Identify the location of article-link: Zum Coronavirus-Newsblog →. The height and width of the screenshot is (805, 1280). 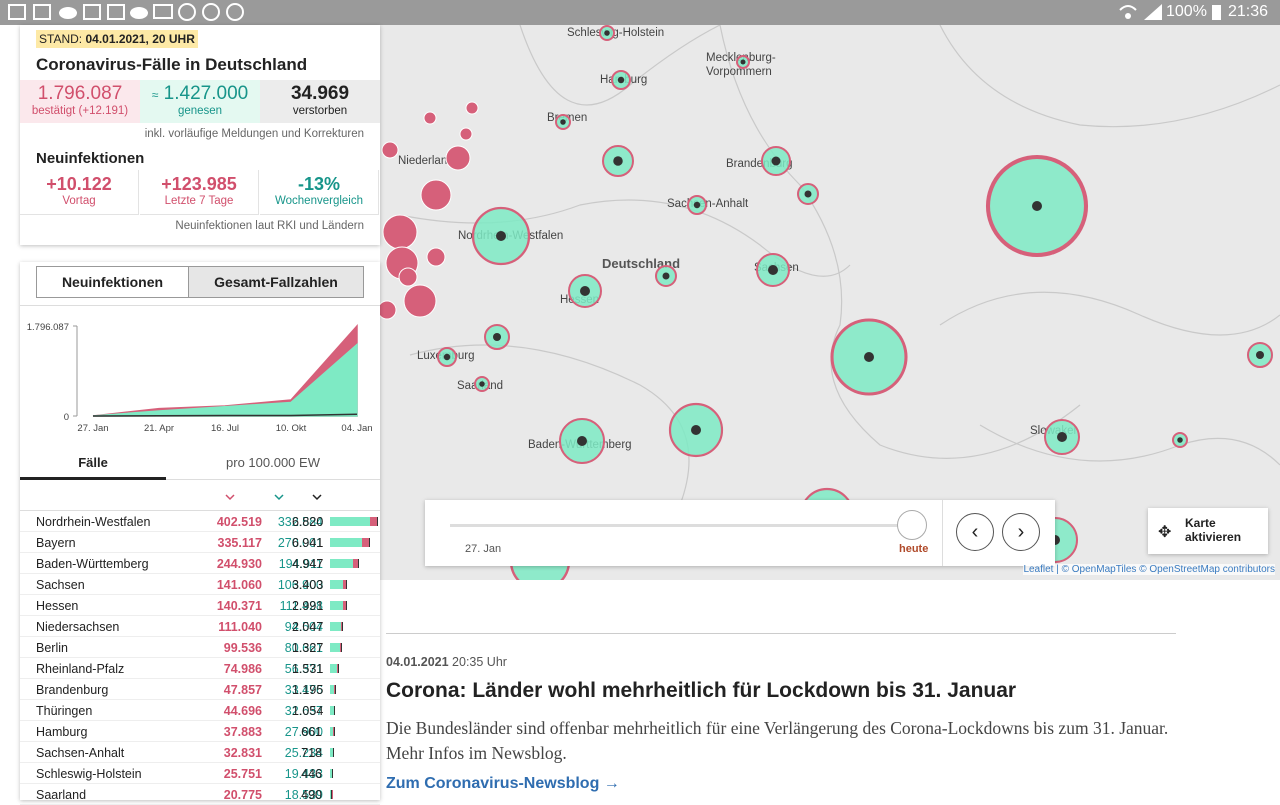
(503, 784).